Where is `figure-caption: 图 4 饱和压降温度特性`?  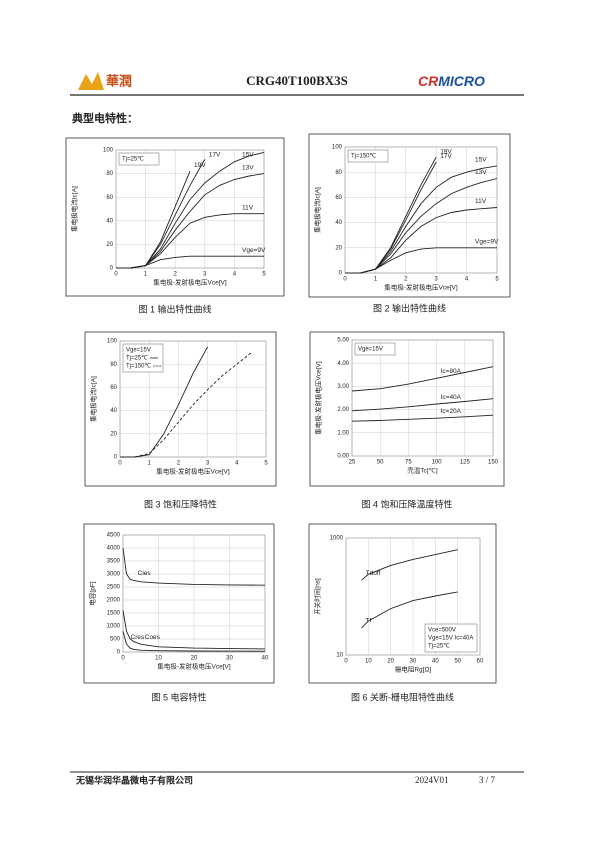
figure-caption: 图 4 饱和压降温度特性 is located at coordinates (406, 503).